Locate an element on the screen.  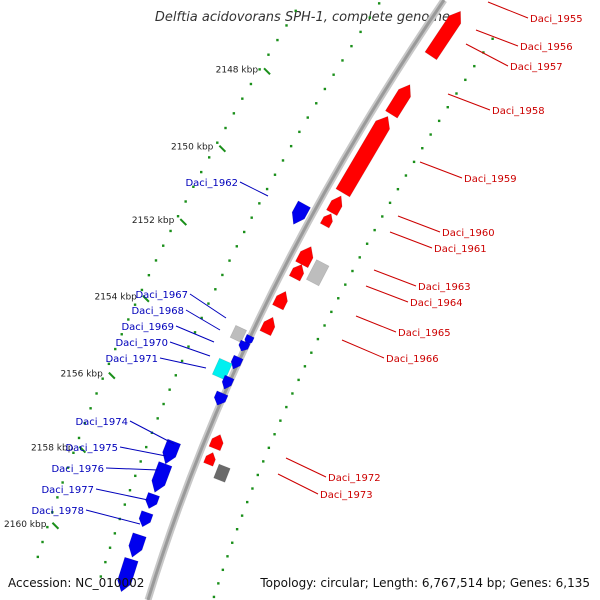
gene-label: Daci_1964 is located at coordinates (436, 303).